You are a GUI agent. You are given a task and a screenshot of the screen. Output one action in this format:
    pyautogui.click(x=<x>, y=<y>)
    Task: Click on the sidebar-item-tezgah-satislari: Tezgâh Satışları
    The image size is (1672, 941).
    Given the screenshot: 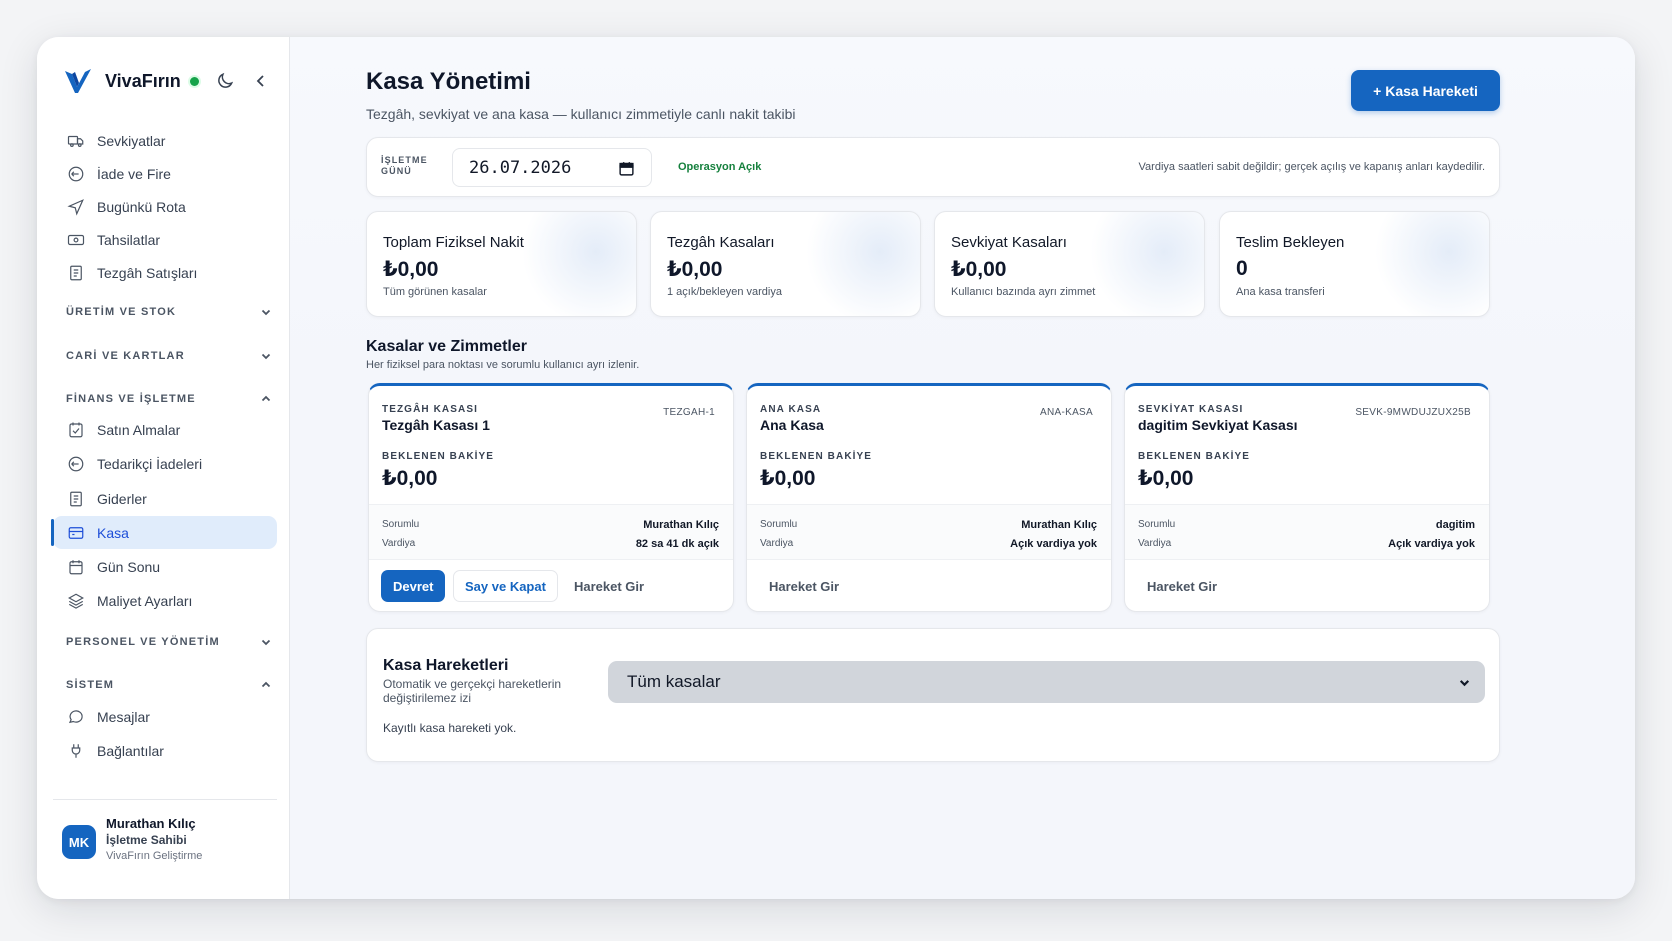 What is the action you would take?
    pyautogui.click(x=165, y=272)
    